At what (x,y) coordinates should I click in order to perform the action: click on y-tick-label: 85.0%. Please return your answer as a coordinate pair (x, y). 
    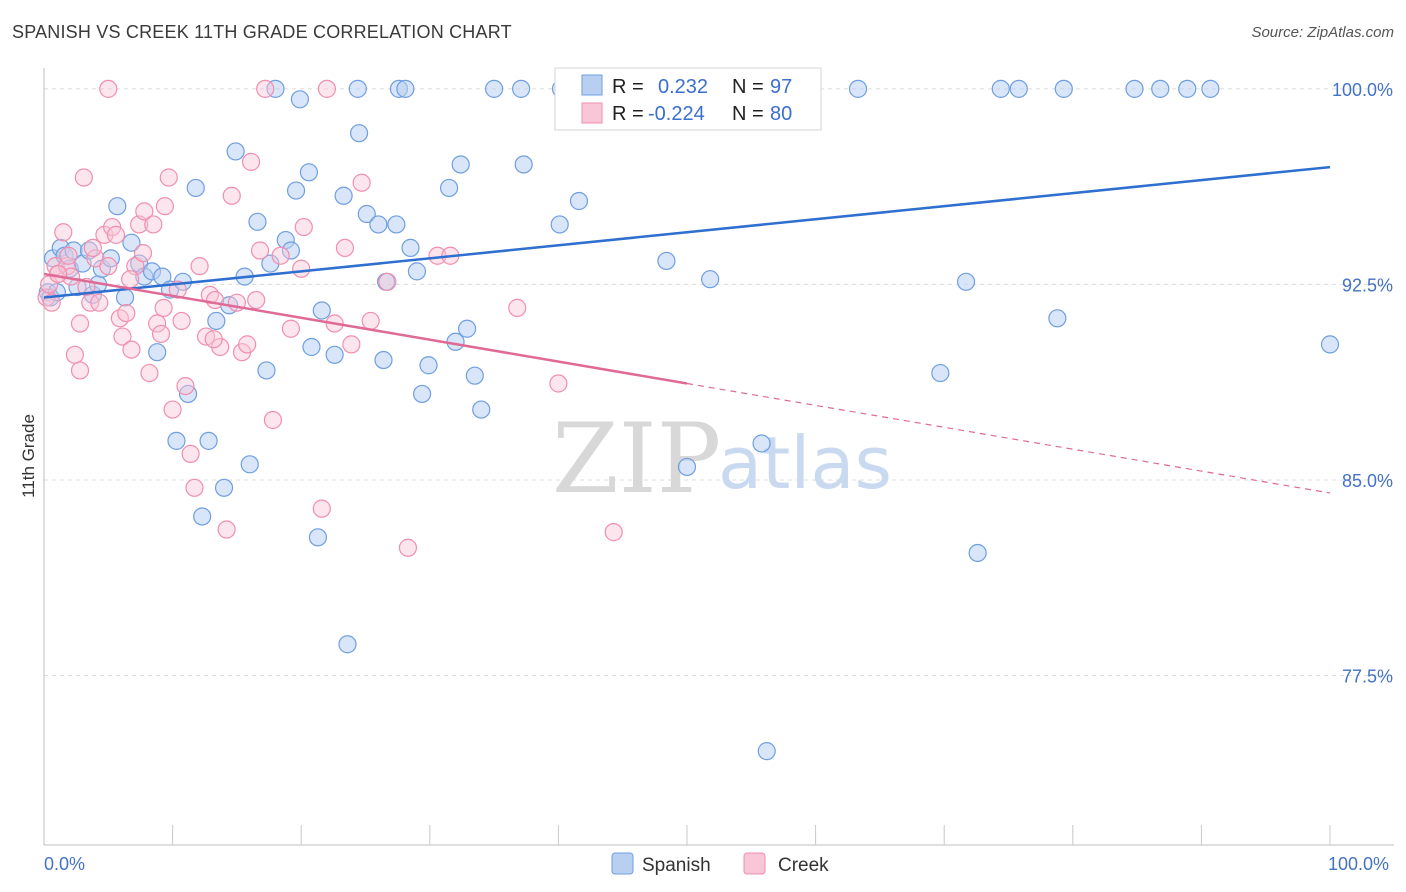
    Looking at the image, I should click on (1367, 481).